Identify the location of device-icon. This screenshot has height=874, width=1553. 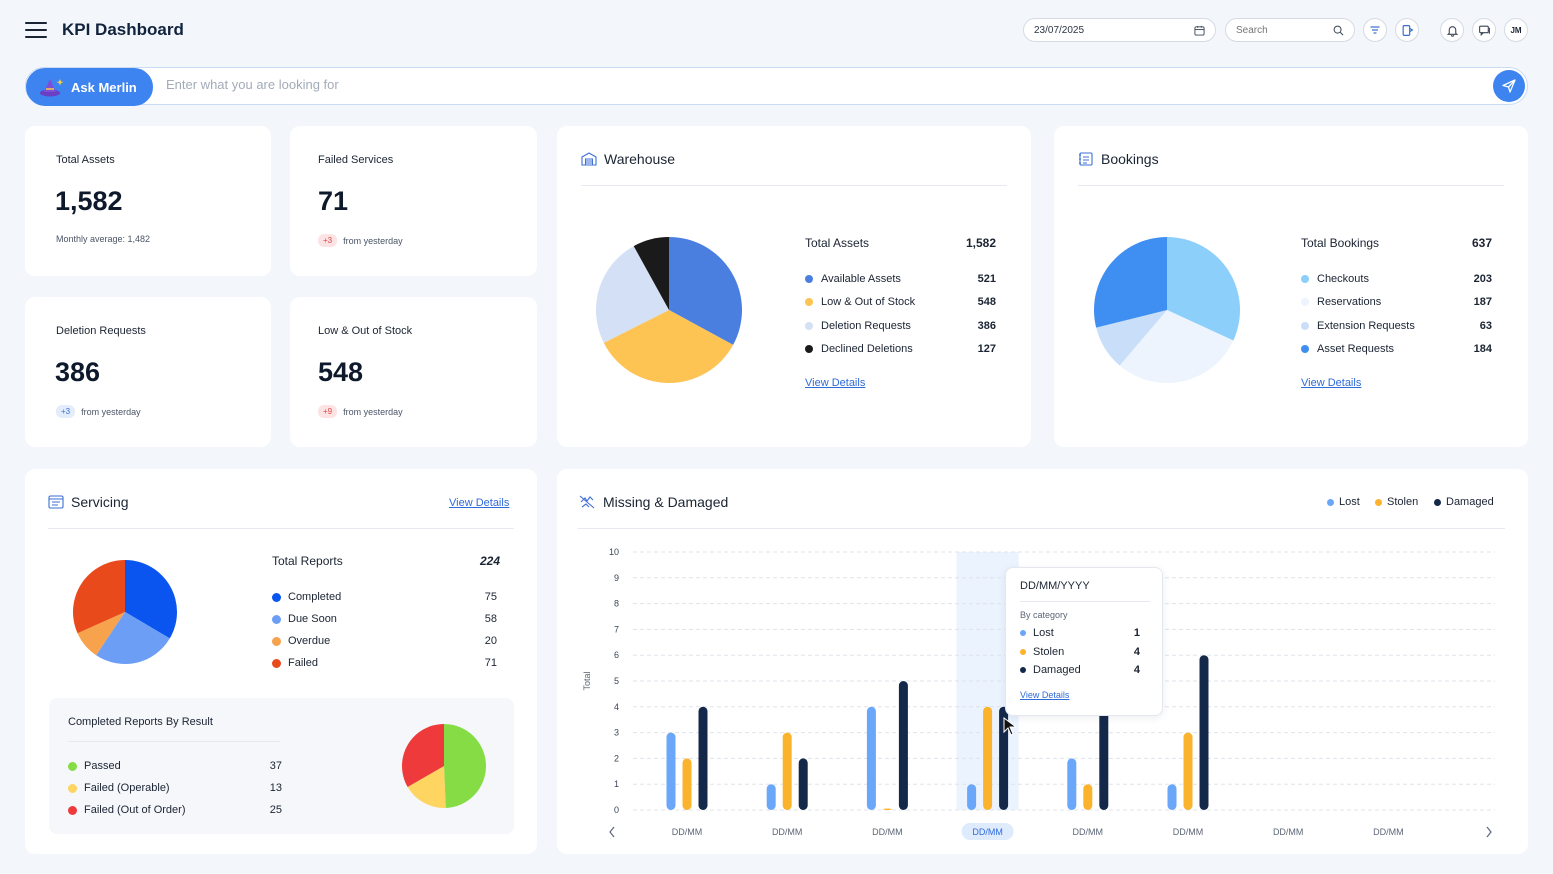
(1408, 30).